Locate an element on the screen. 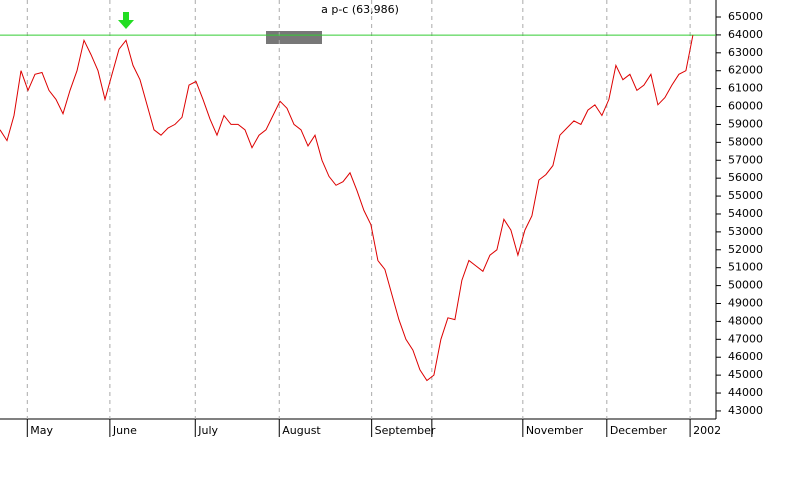 This screenshot has width=800, height=500. y-tick-label: 56000 is located at coordinates (745, 177).